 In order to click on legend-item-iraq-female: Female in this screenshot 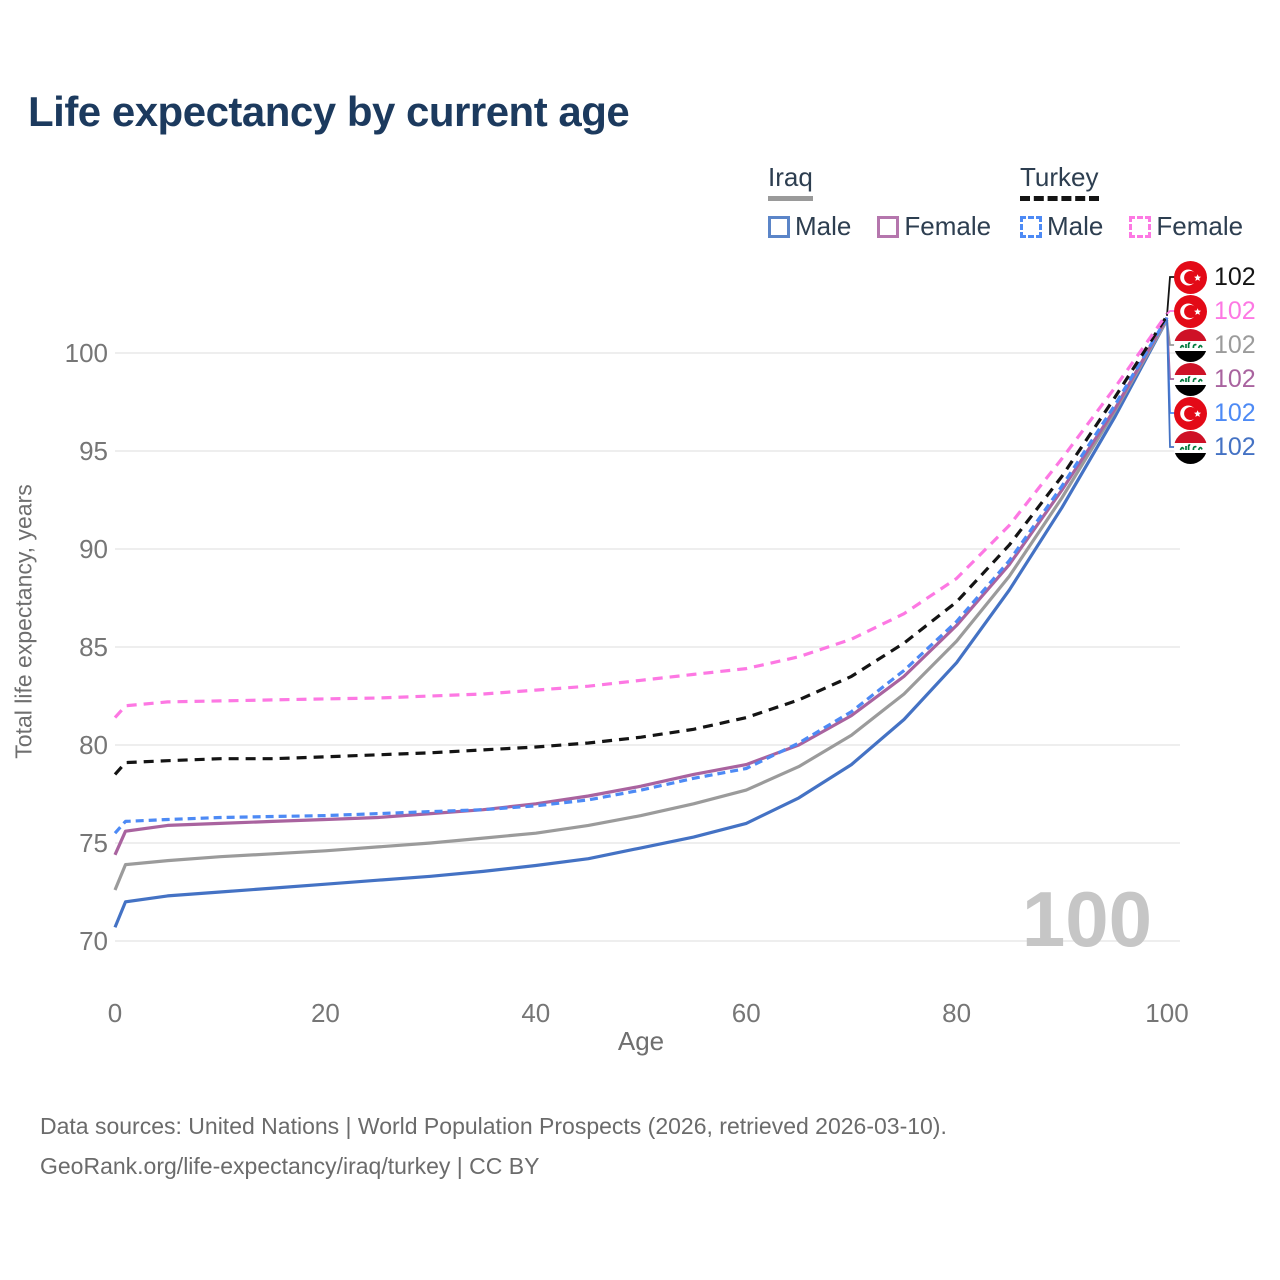, I will do `click(934, 226)`.